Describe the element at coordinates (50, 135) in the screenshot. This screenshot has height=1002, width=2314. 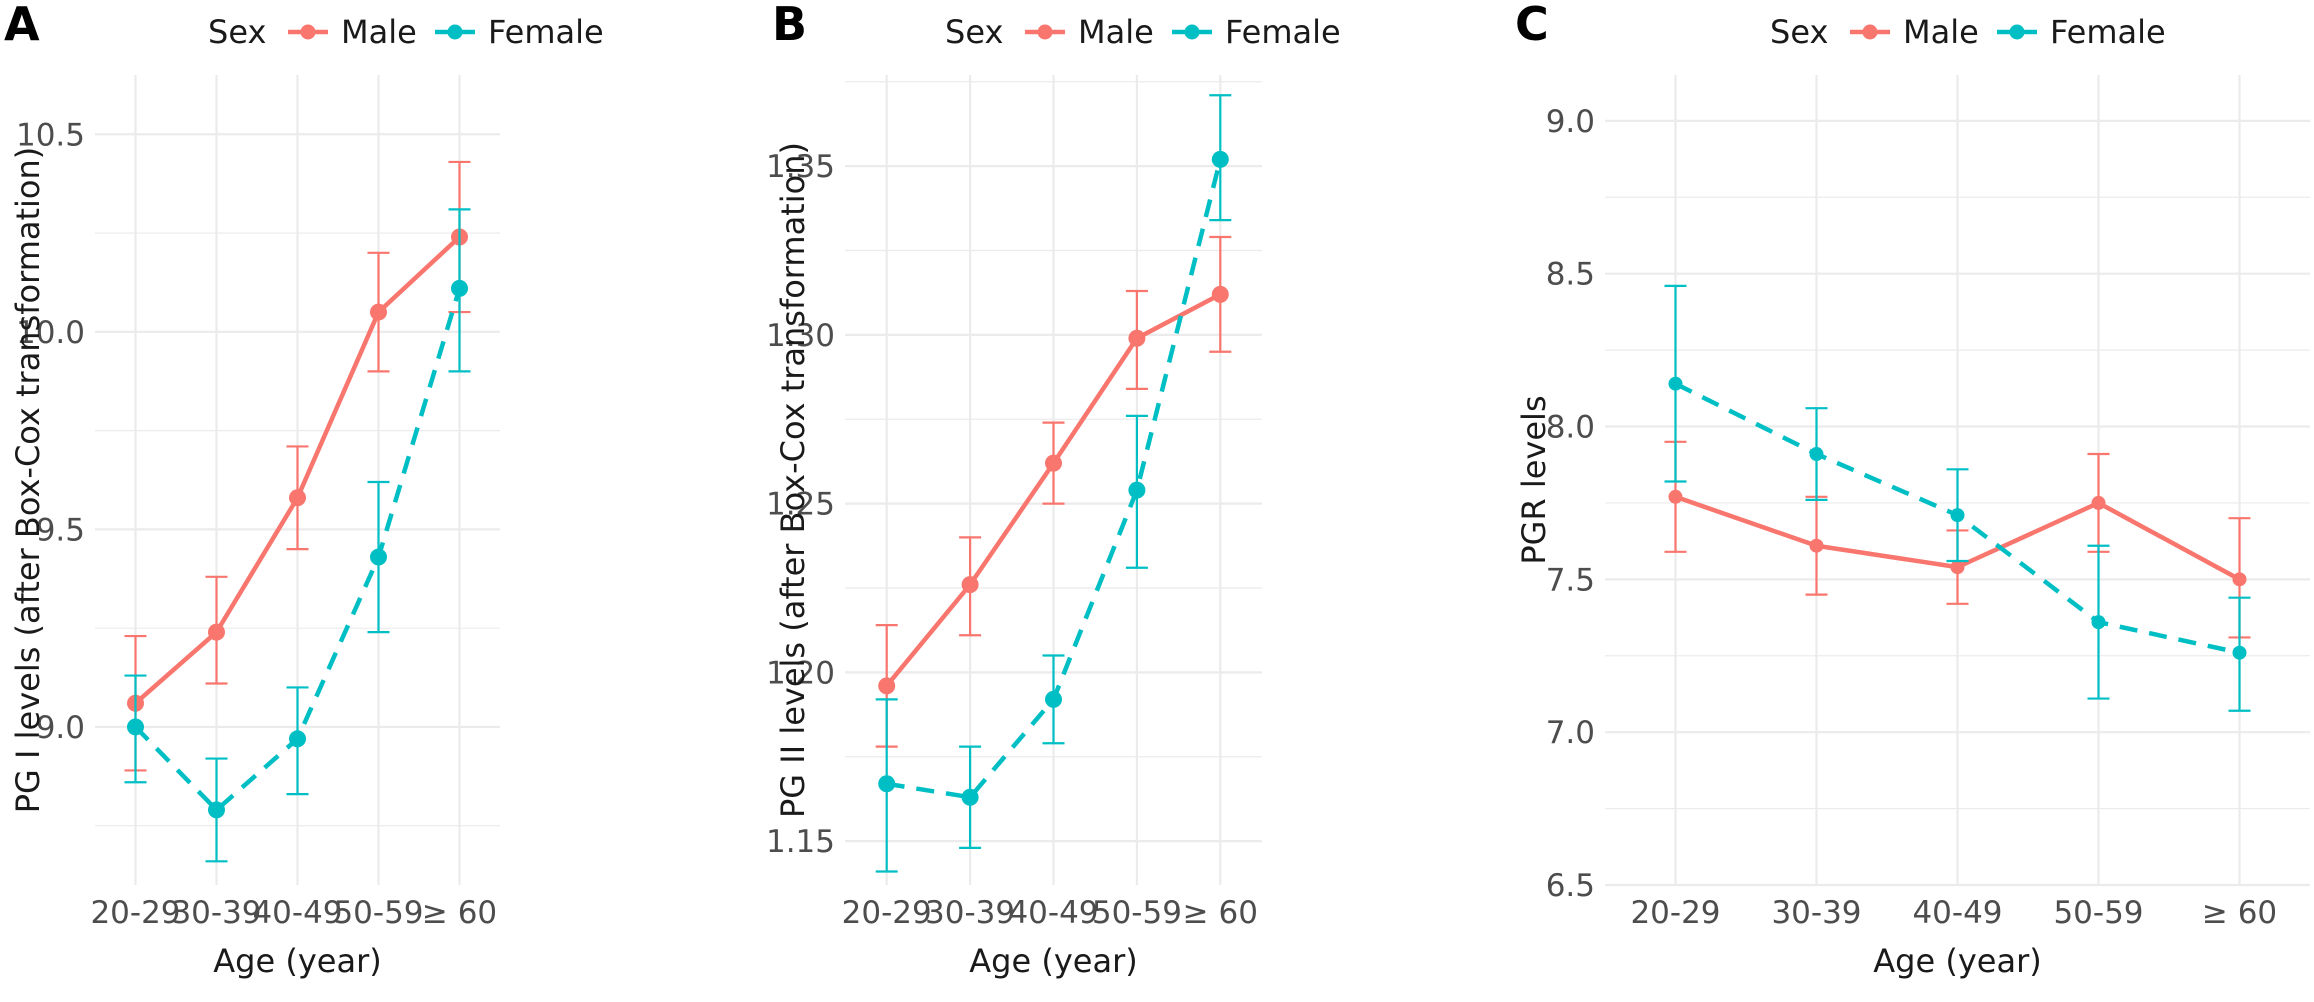
I see `y-tick-label: 10.5` at that location.